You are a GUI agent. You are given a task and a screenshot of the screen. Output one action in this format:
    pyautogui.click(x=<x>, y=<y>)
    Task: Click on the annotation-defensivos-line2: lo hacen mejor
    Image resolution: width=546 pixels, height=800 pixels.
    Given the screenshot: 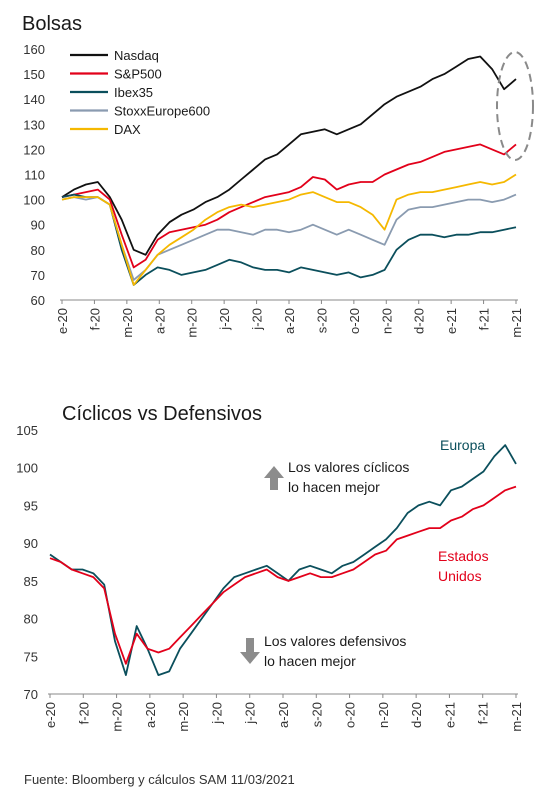 What is the action you would take?
    pyautogui.click(x=310, y=661)
    